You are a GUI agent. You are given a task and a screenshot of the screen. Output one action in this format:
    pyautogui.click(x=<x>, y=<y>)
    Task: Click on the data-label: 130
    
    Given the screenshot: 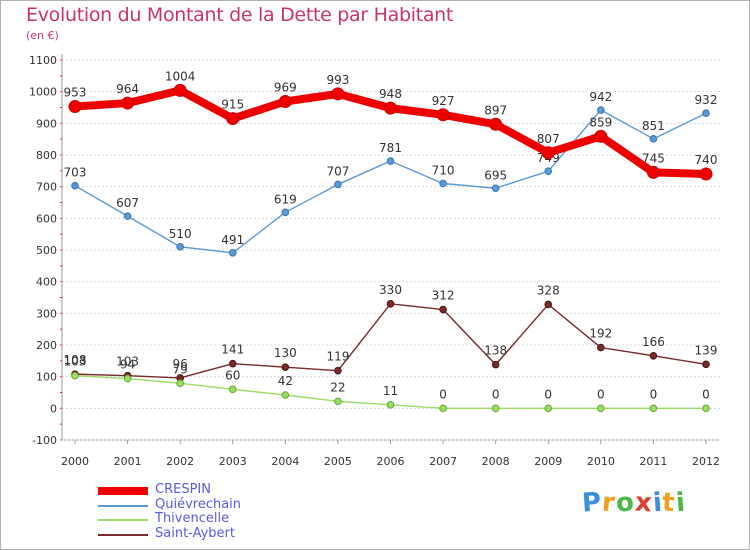 What is the action you would take?
    pyautogui.click(x=285, y=353)
    